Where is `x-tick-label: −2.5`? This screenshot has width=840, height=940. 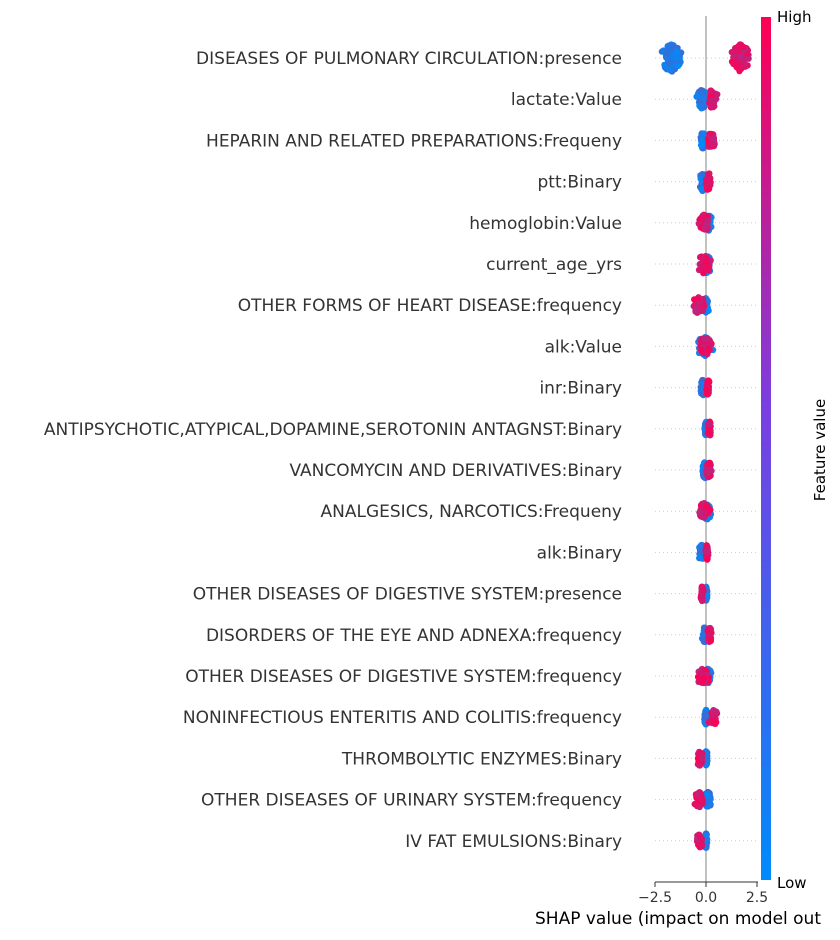
x-tick-label: −2.5 is located at coordinates (655, 898).